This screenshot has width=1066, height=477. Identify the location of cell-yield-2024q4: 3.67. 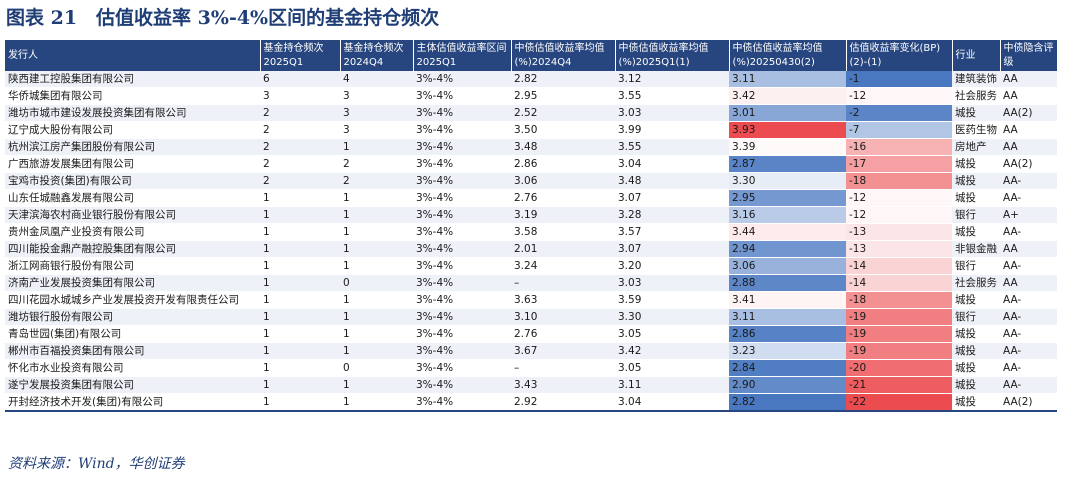
(563, 351).